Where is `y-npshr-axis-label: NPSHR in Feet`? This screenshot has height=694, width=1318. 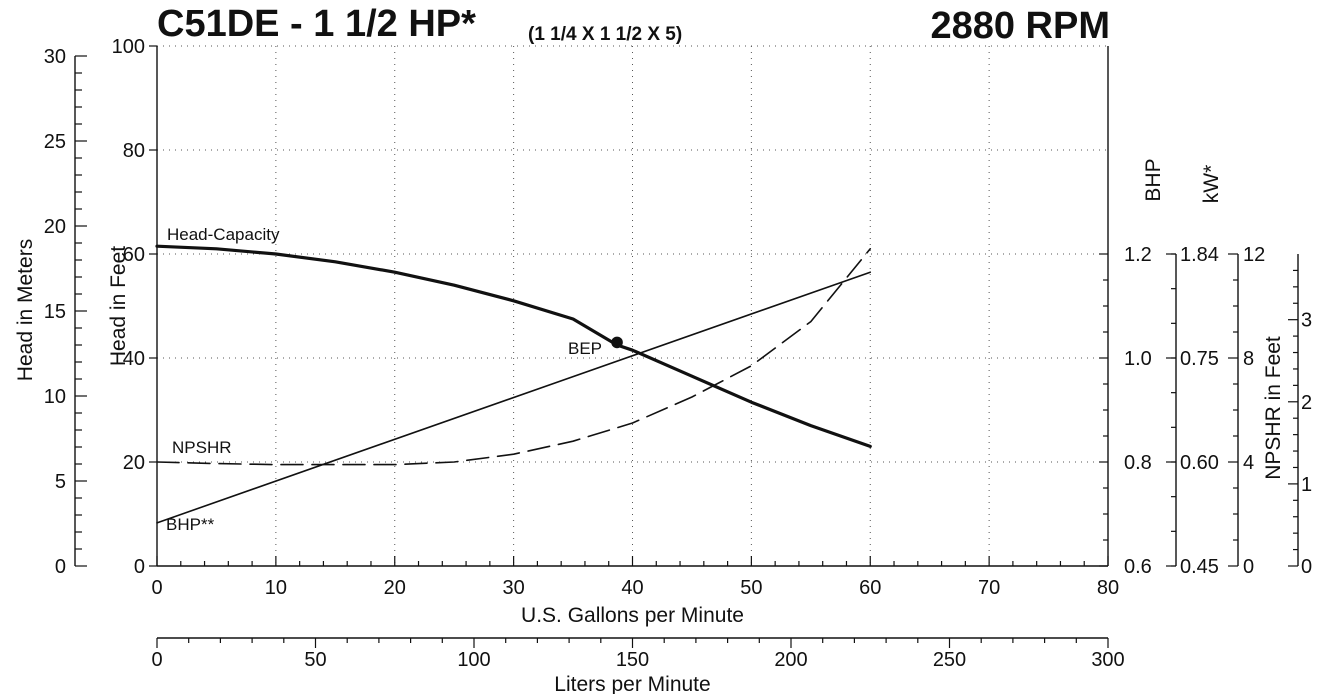 y-npshr-axis-label: NPSHR in Feet is located at coordinates (1273, 408).